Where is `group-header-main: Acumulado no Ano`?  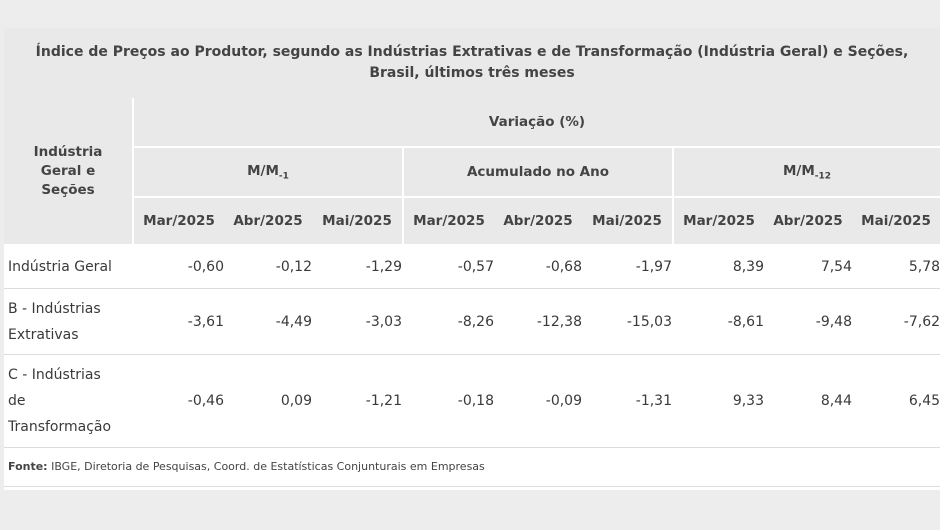 group-header-main: Acumulado no Ano is located at coordinates (538, 172).